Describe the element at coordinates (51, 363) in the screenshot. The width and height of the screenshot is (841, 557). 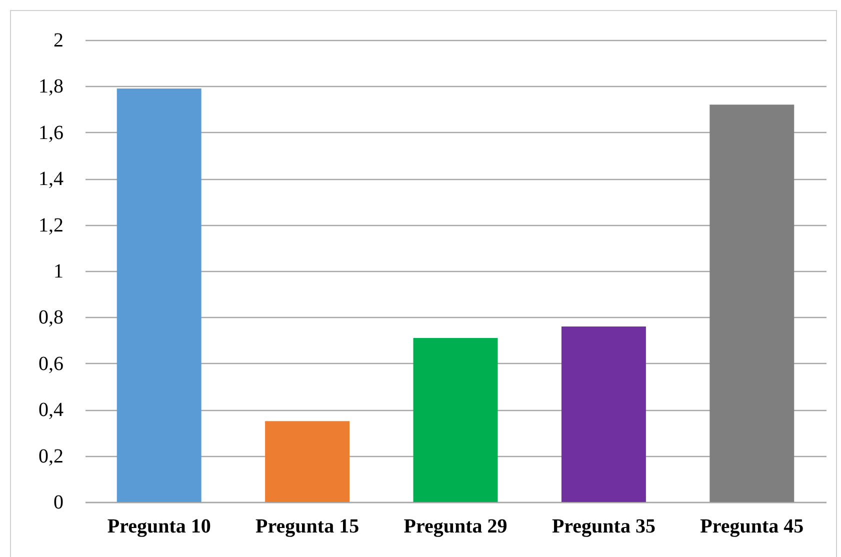
I see `y-tick-label: 0,6` at that location.